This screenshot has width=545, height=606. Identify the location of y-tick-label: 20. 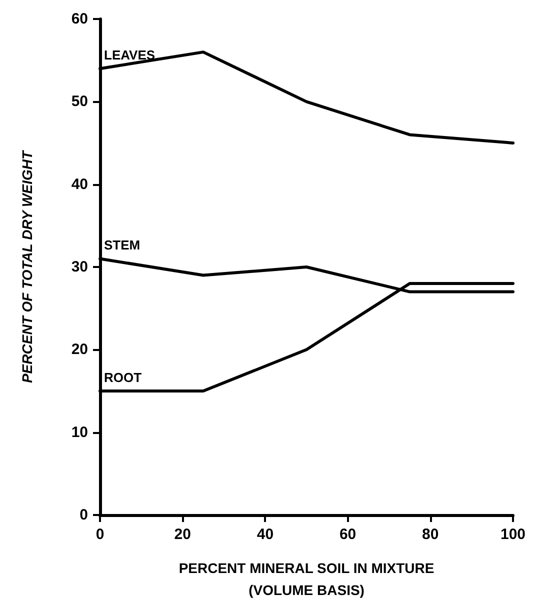
(79, 349).